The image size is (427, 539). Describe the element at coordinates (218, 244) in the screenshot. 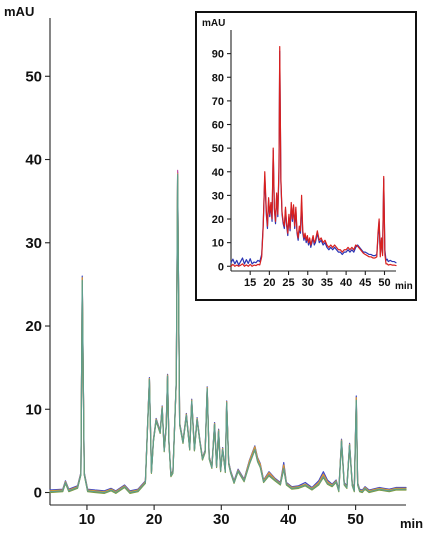

I see `inset-y-tick-label: 10` at that location.